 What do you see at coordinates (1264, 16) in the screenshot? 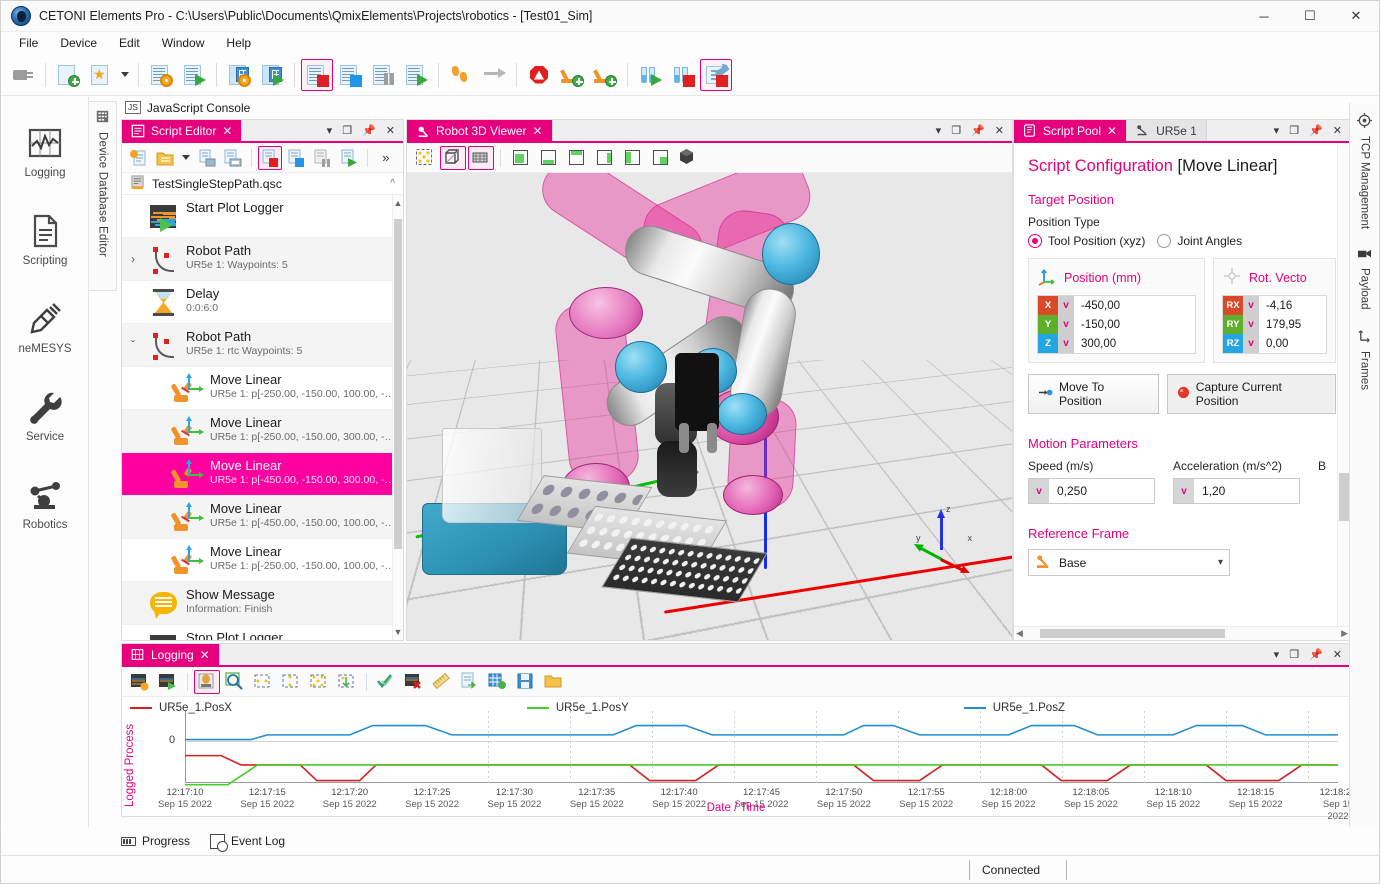
I see `minimize-button: ─` at bounding box center [1264, 16].